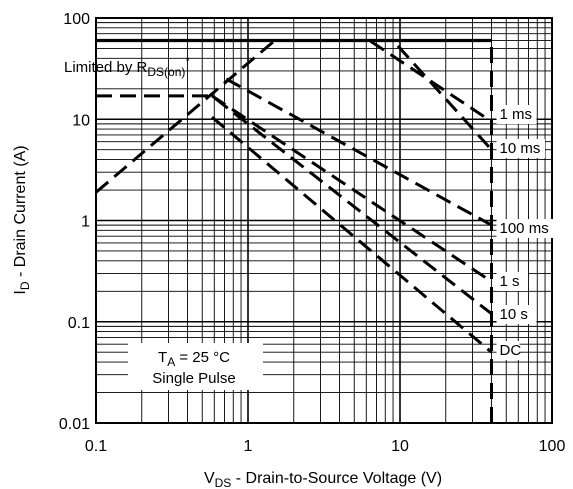  I want to click on limited-by-rdson-label: Limited by RDS(on)*, so click(127, 66).